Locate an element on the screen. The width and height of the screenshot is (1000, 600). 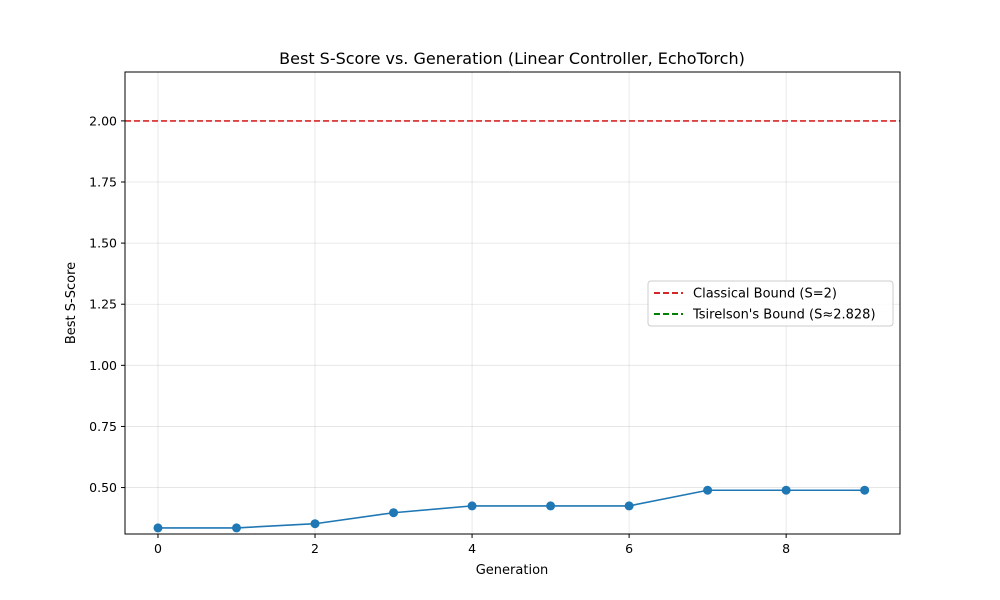
y-axis-label: Best S-Score is located at coordinates (71, 303).